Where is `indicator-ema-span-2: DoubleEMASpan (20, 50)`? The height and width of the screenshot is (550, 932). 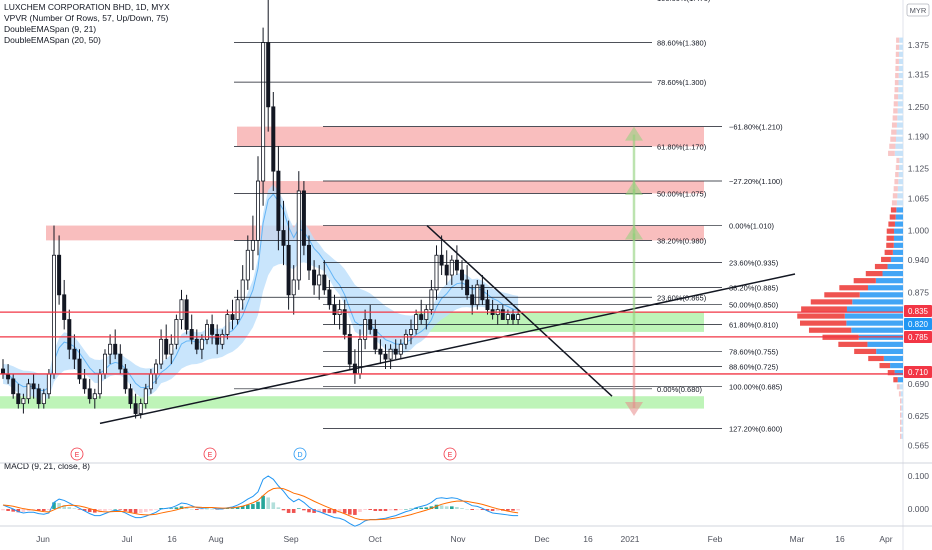
indicator-ema-span-2: DoubleEMASpan (20, 50) is located at coordinates (52, 40).